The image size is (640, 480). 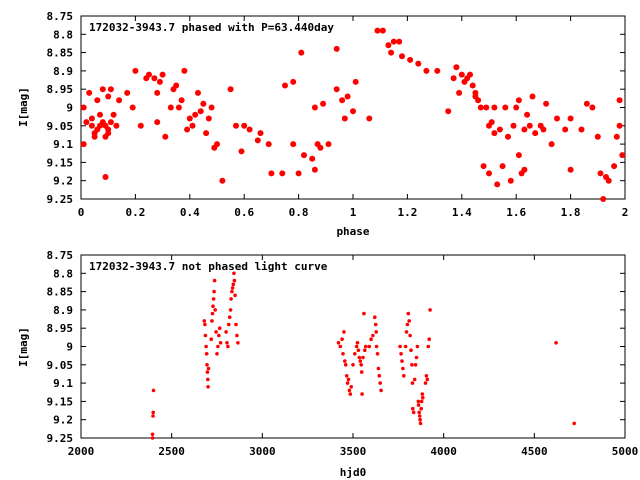 What do you see at coordinates (63, 310) in the screenshot?
I see `y-tick-label: 8.9` at bounding box center [63, 310].